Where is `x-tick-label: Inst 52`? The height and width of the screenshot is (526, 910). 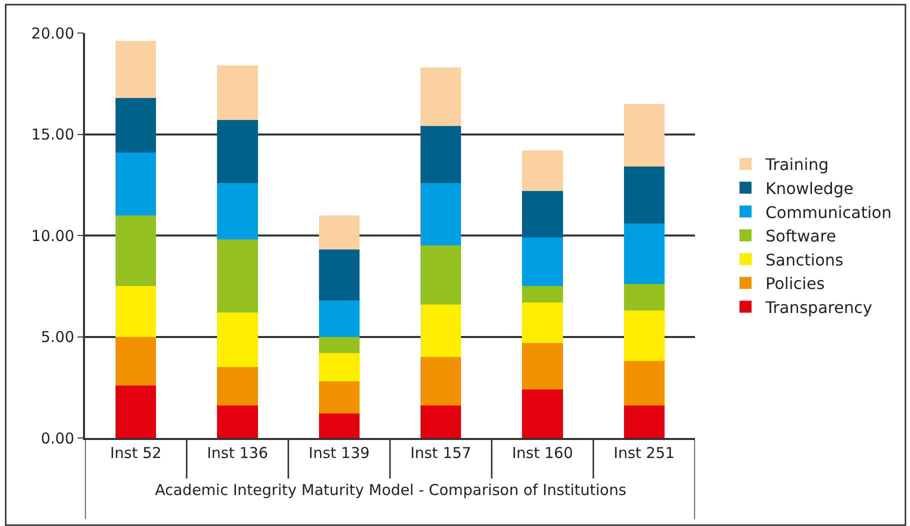 x-tick-label: Inst 52 is located at coordinates (136, 453).